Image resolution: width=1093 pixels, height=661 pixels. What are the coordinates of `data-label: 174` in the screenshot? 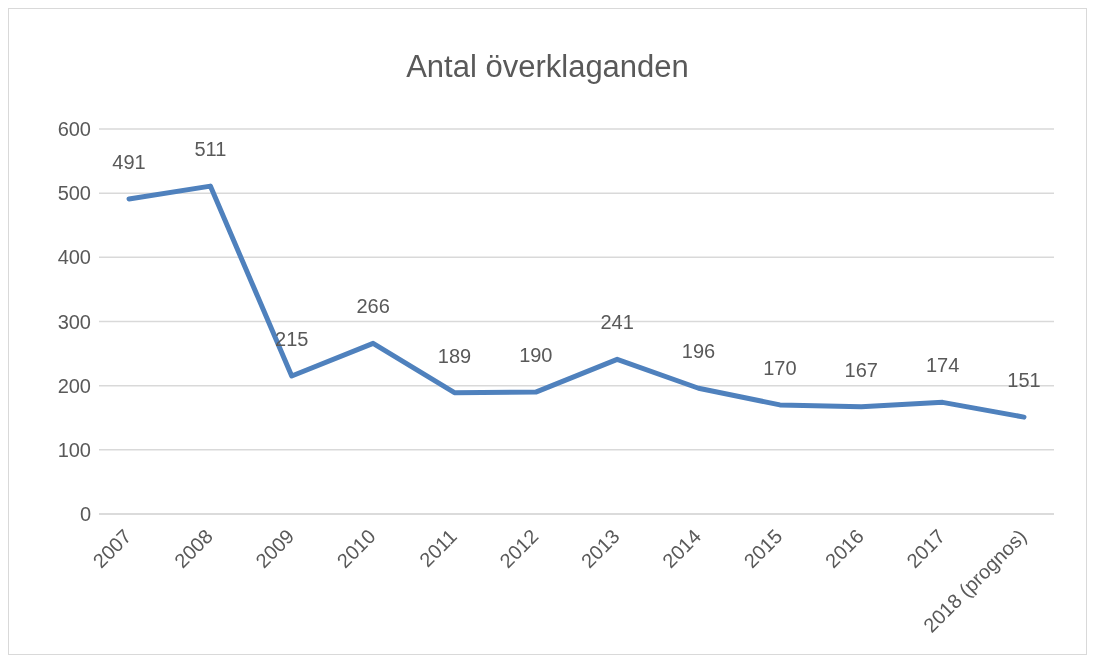 It's located at (942, 365).